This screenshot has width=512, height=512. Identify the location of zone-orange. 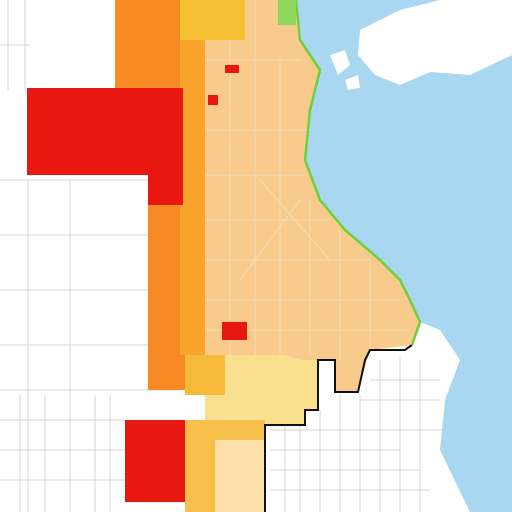
(147, 44).